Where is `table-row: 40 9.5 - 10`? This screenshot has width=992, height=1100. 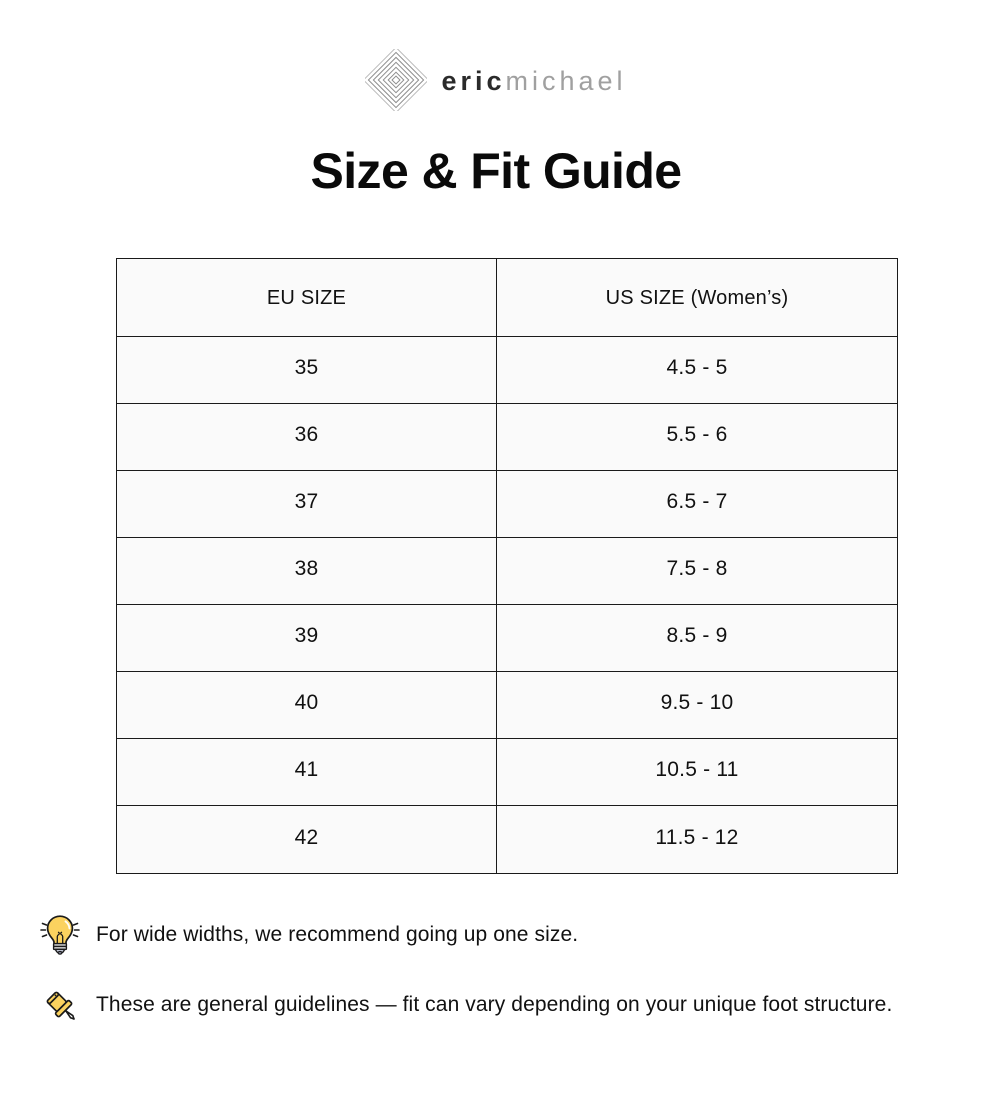
table-row: 40 9.5 - 10 is located at coordinates (507, 705).